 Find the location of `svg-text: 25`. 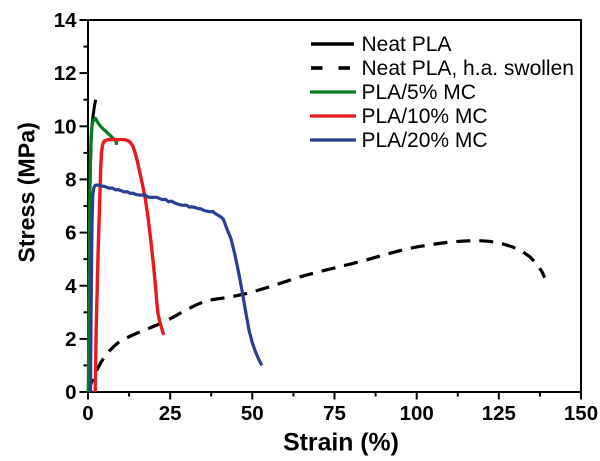

svg-text: 25 is located at coordinates (170, 413).